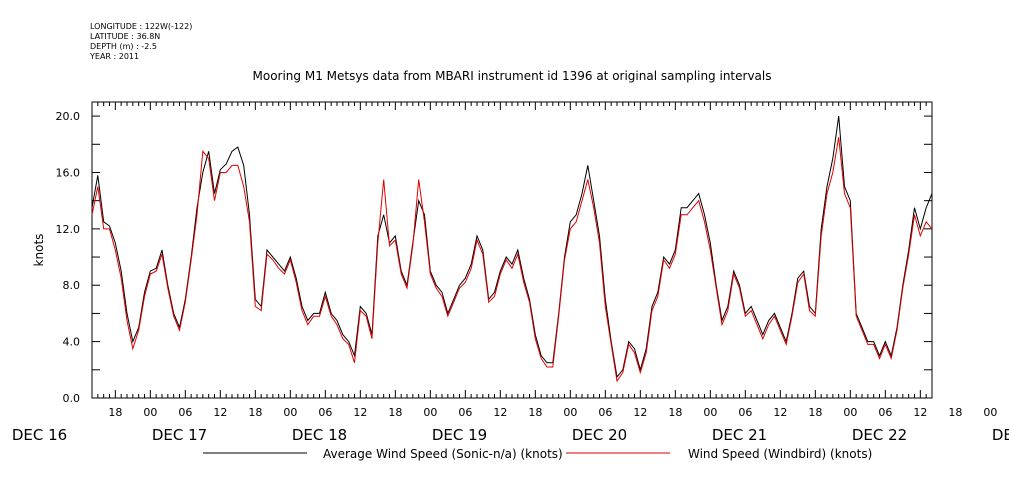 The image size is (1009, 504). What do you see at coordinates (68, 116) in the screenshot?
I see `y-tick-label: 20.0` at bounding box center [68, 116].